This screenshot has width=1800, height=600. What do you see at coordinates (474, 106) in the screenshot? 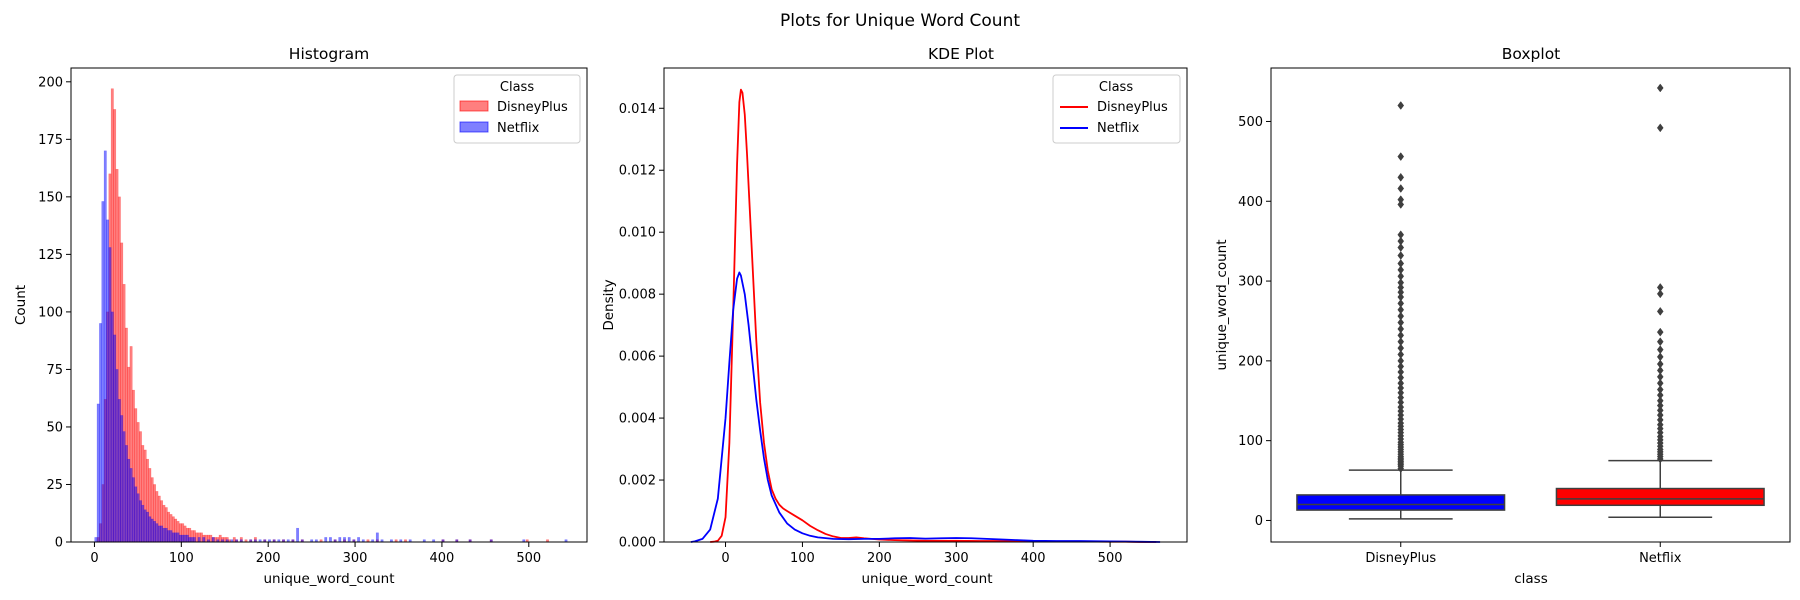
I see `histogram-legend-swatch-disneyplus` at bounding box center [474, 106].